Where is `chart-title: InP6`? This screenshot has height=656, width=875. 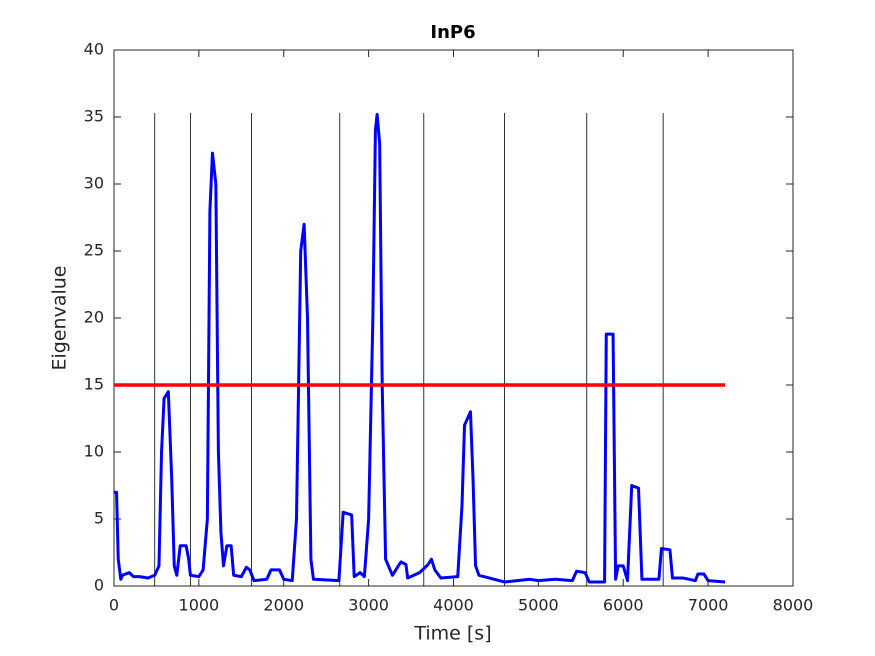 chart-title: InP6 is located at coordinates (452, 32).